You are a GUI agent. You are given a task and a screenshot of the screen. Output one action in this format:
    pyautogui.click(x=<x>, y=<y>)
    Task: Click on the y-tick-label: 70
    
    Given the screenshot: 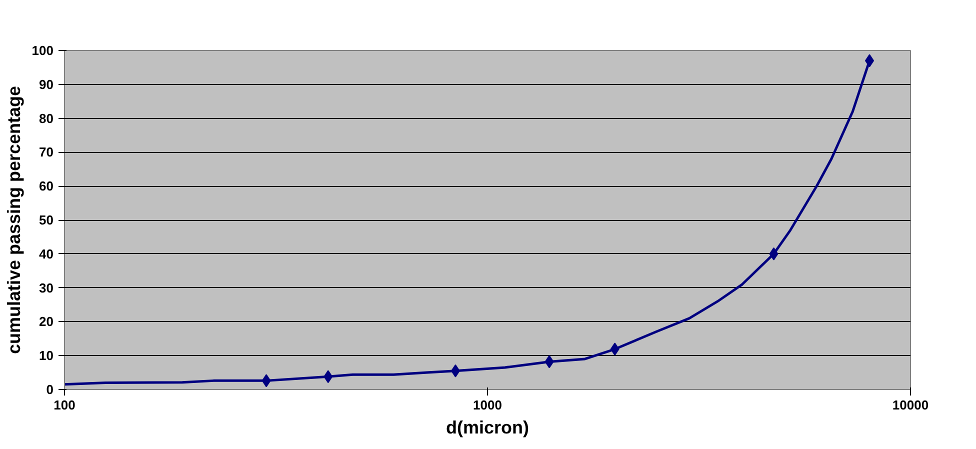 What is the action you would take?
    pyautogui.click(x=46, y=152)
    